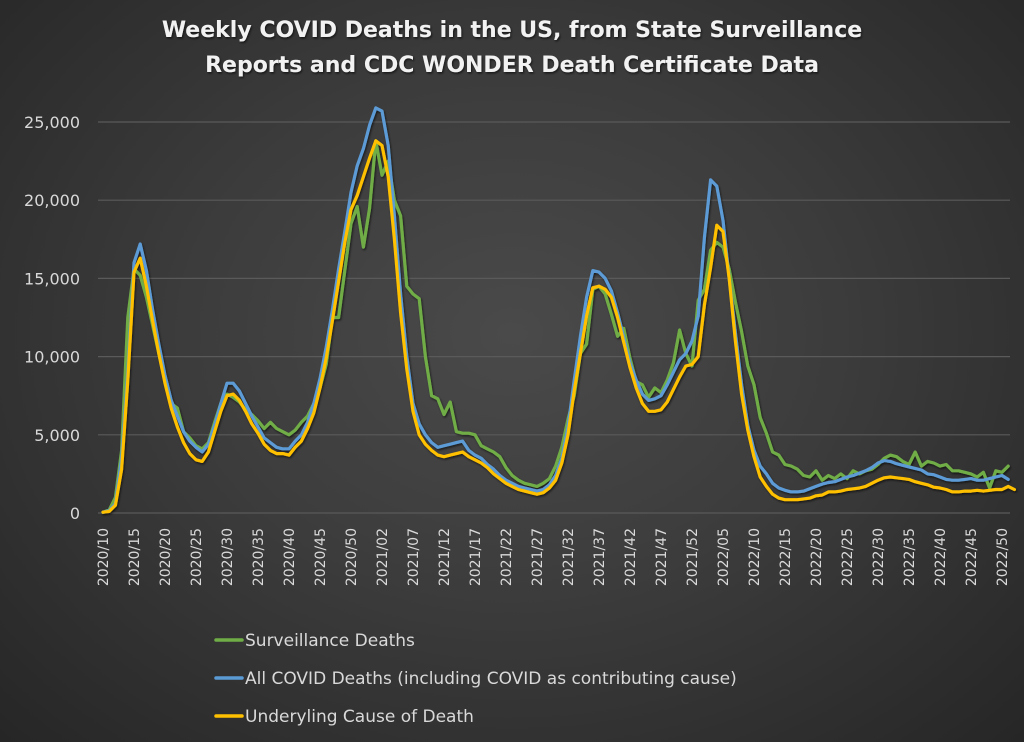 This screenshot has height=742, width=1024. What do you see at coordinates (817, 557) in the screenshot?
I see `x-tick-label: 2022/20` at bounding box center [817, 557].